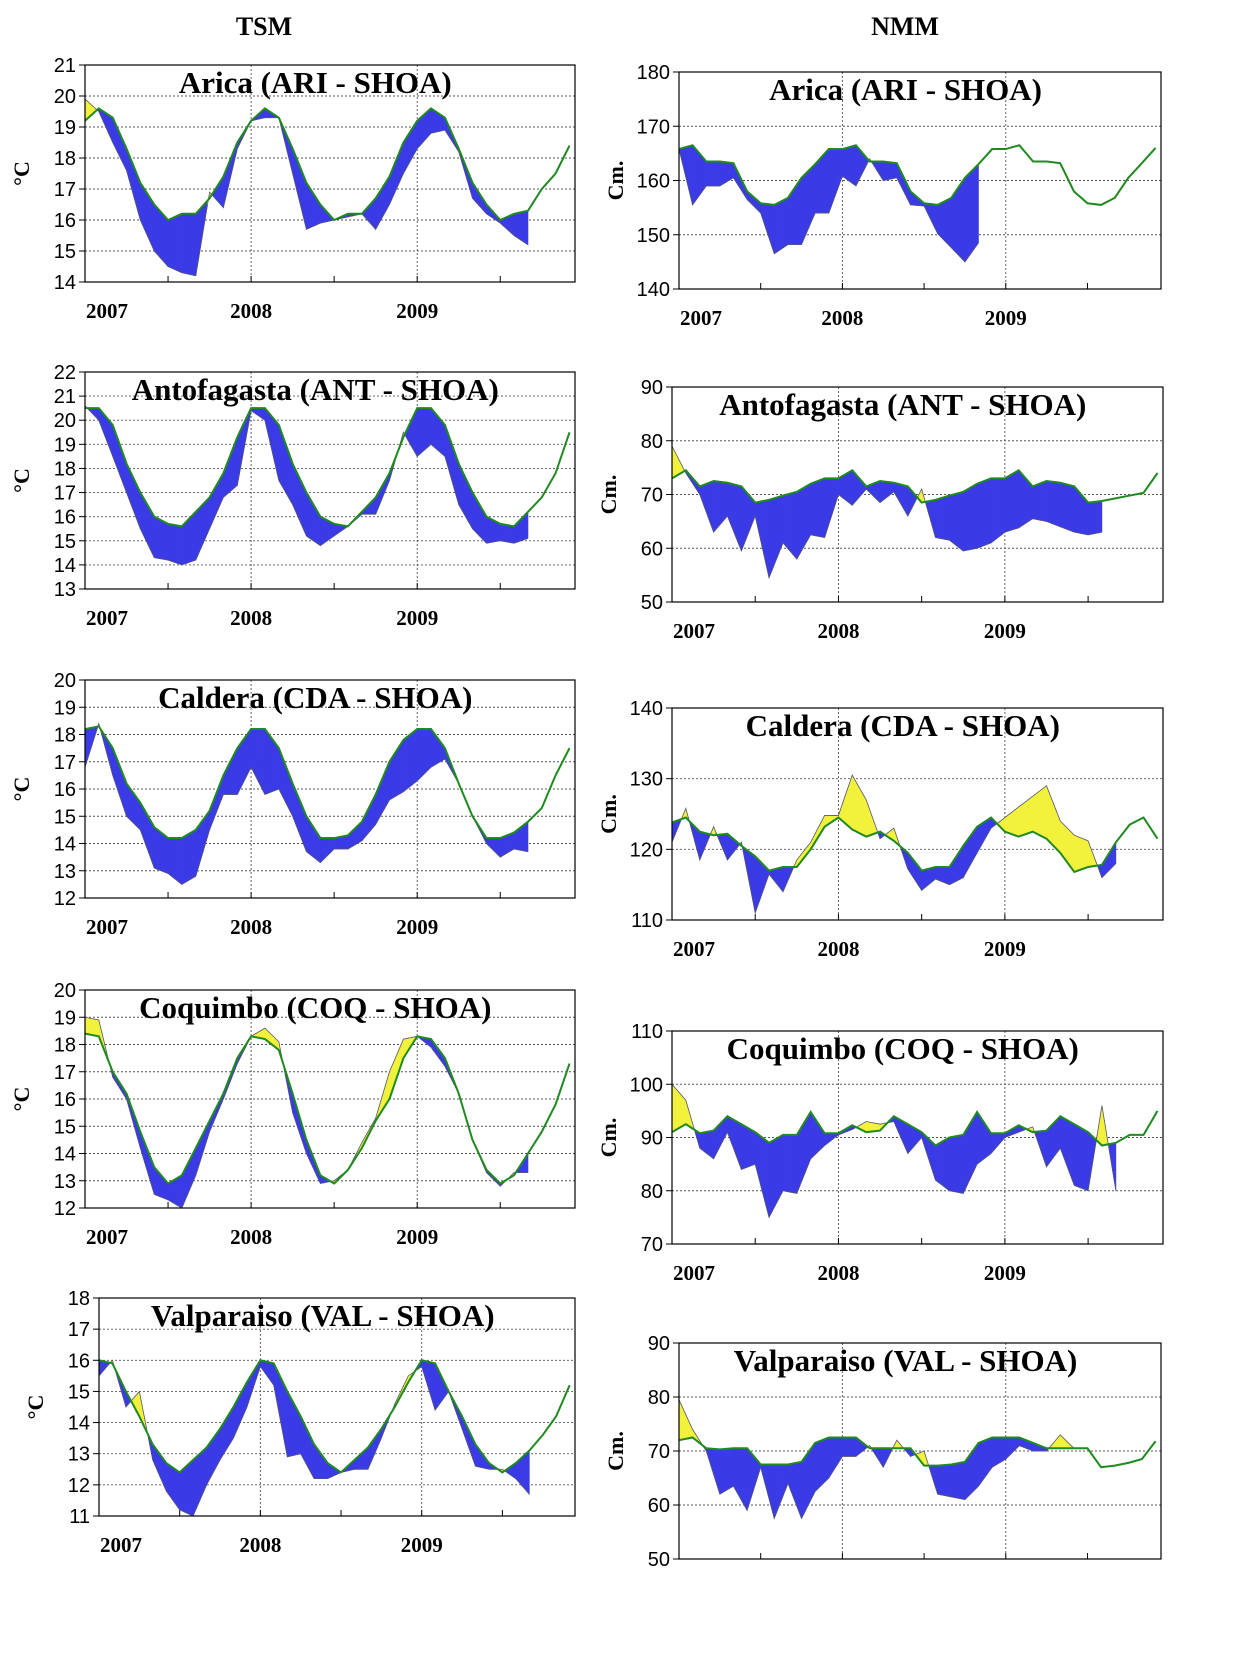 The height and width of the screenshot is (1663, 1233). I want to click on y-tick-label: 18, so click(65, 736).